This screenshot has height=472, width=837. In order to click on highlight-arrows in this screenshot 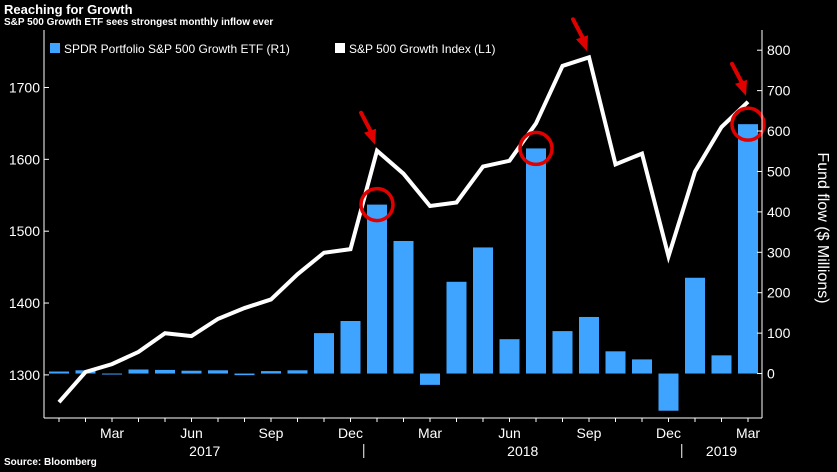, I will do `click(553, 81)`.